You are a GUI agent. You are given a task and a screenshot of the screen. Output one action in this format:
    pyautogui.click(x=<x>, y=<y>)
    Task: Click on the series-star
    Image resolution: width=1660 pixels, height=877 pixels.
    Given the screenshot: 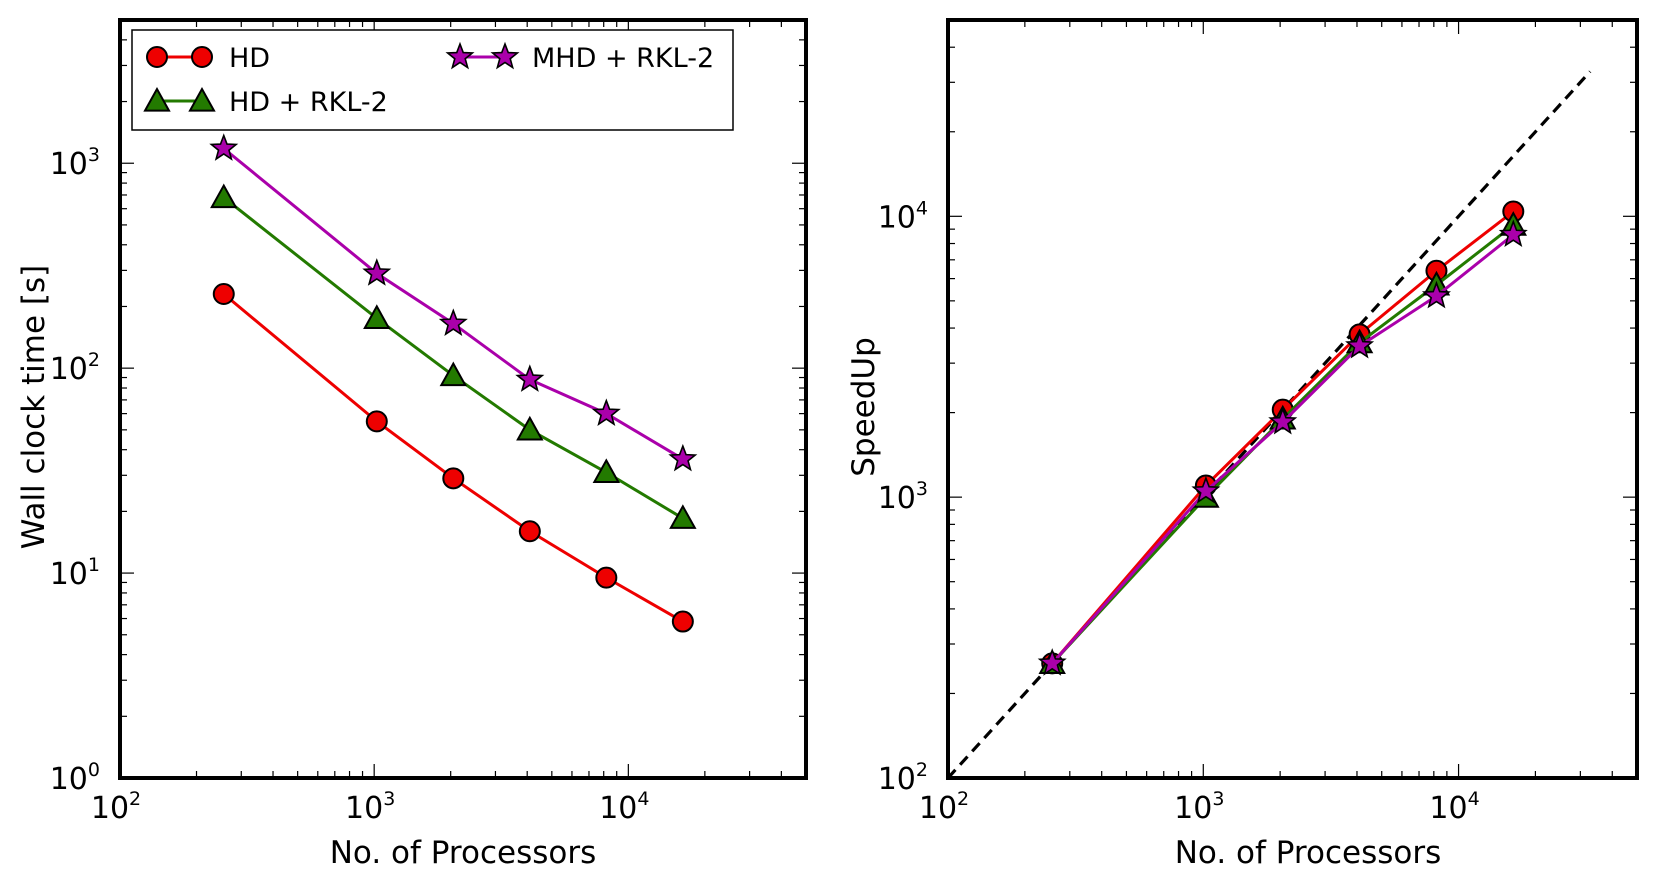 What is the action you would take?
    pyautogui.click(x=453, y=302)
    